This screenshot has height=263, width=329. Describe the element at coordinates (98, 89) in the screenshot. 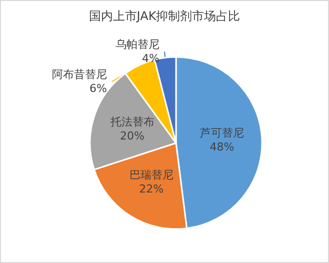

I see `data-label: 6%` at that location.